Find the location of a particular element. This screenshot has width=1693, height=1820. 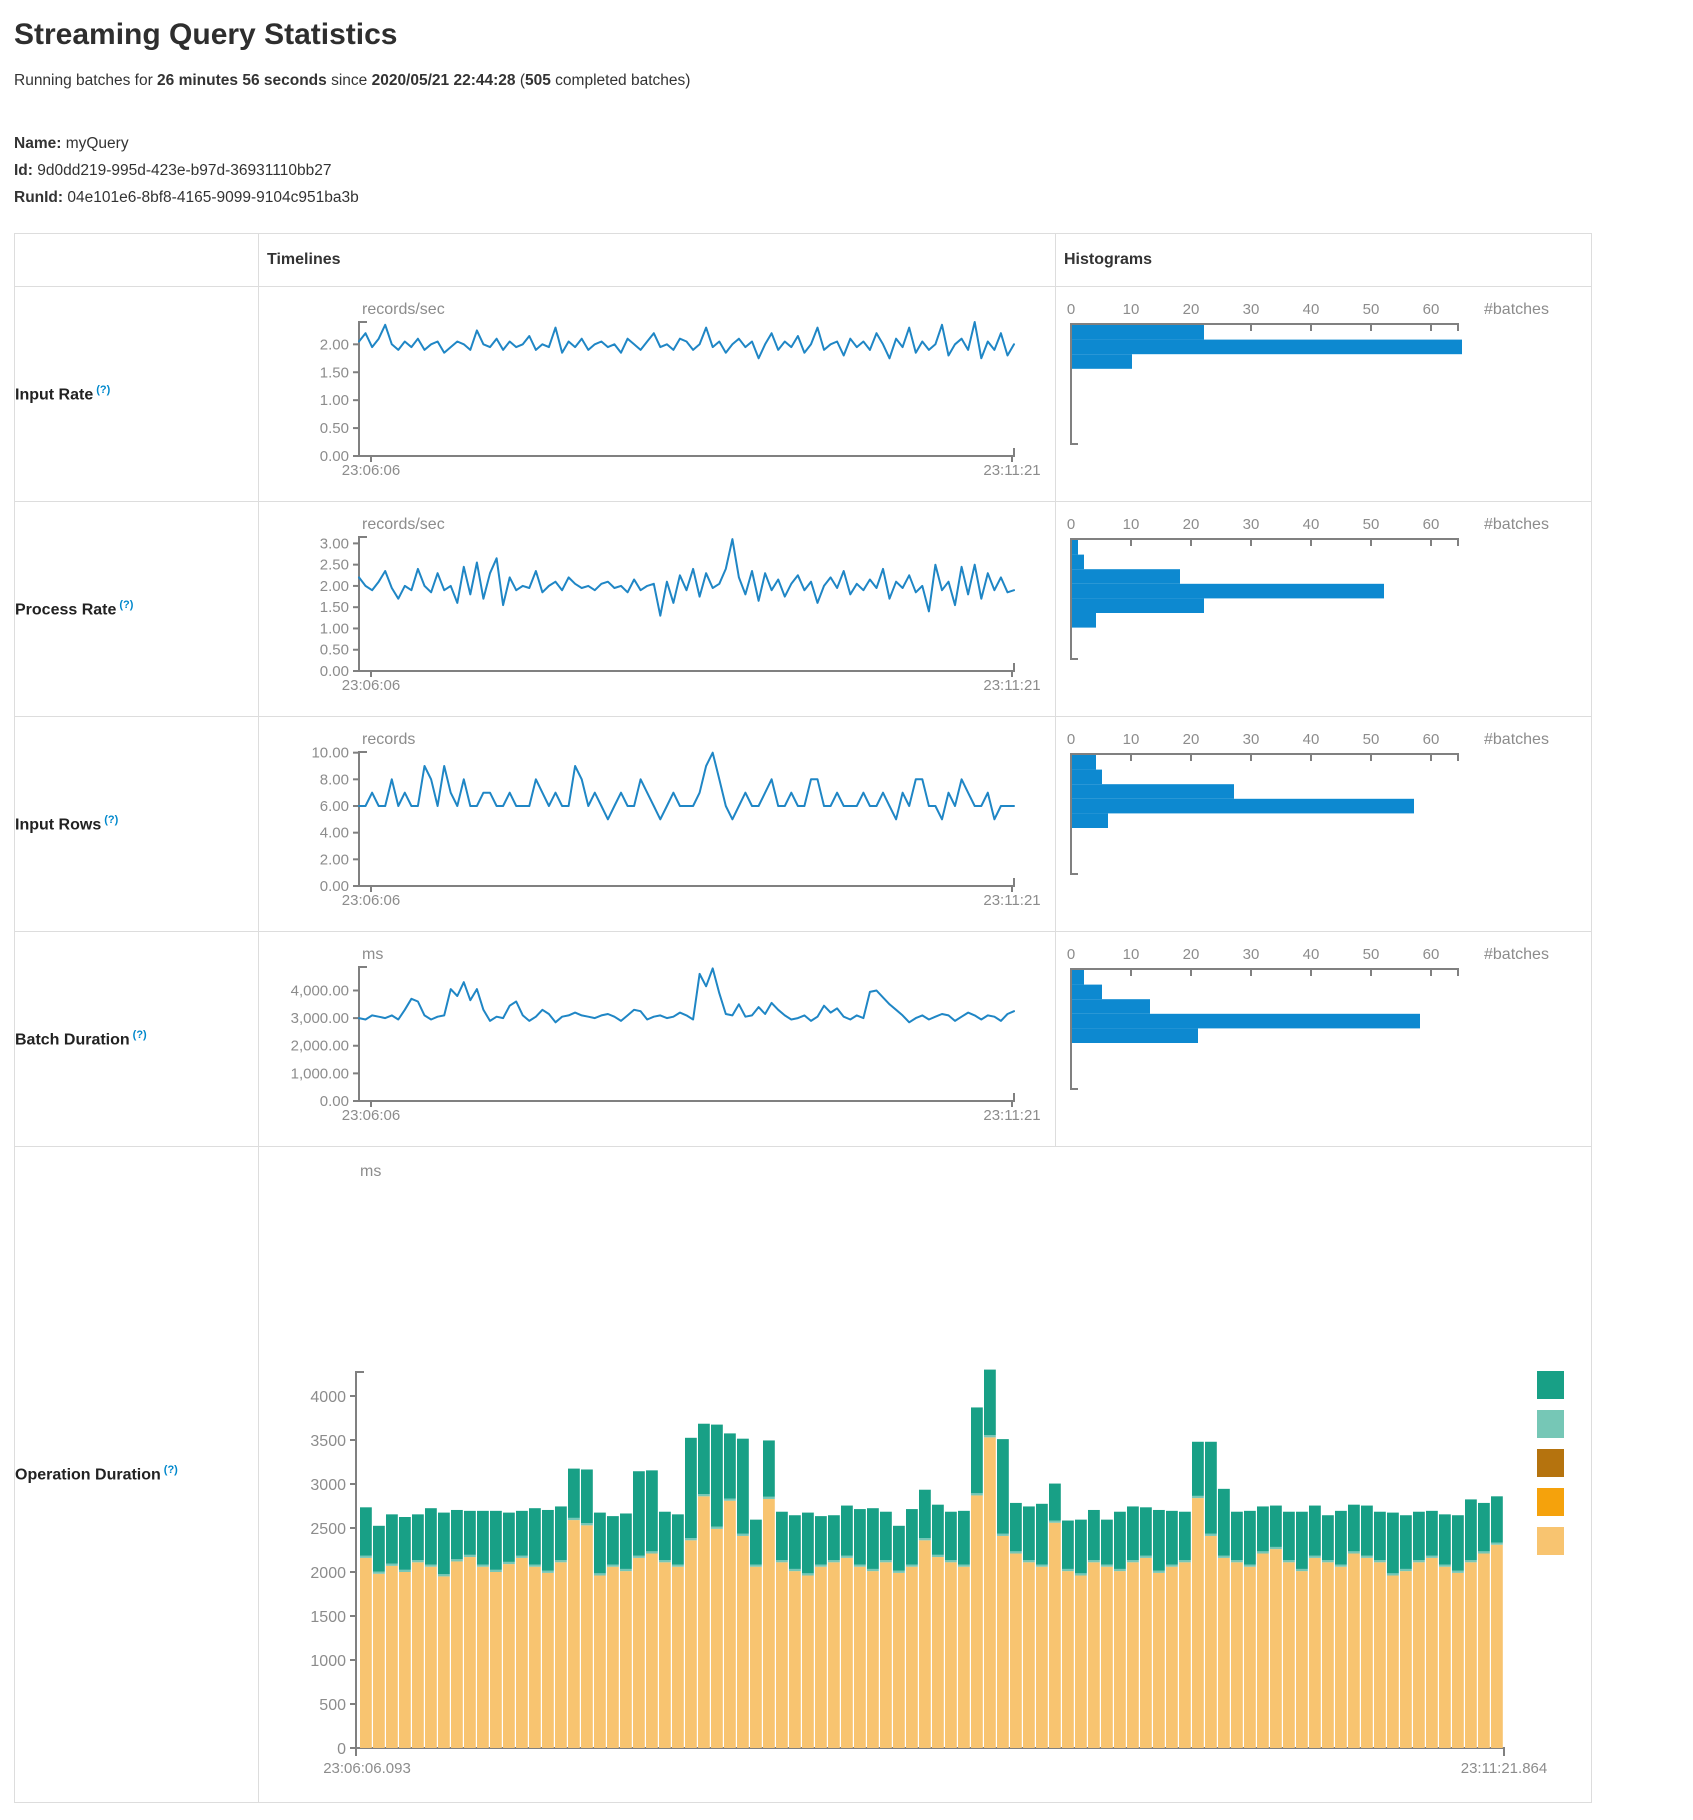

svg-text: records is located at coordinates (388, 739).